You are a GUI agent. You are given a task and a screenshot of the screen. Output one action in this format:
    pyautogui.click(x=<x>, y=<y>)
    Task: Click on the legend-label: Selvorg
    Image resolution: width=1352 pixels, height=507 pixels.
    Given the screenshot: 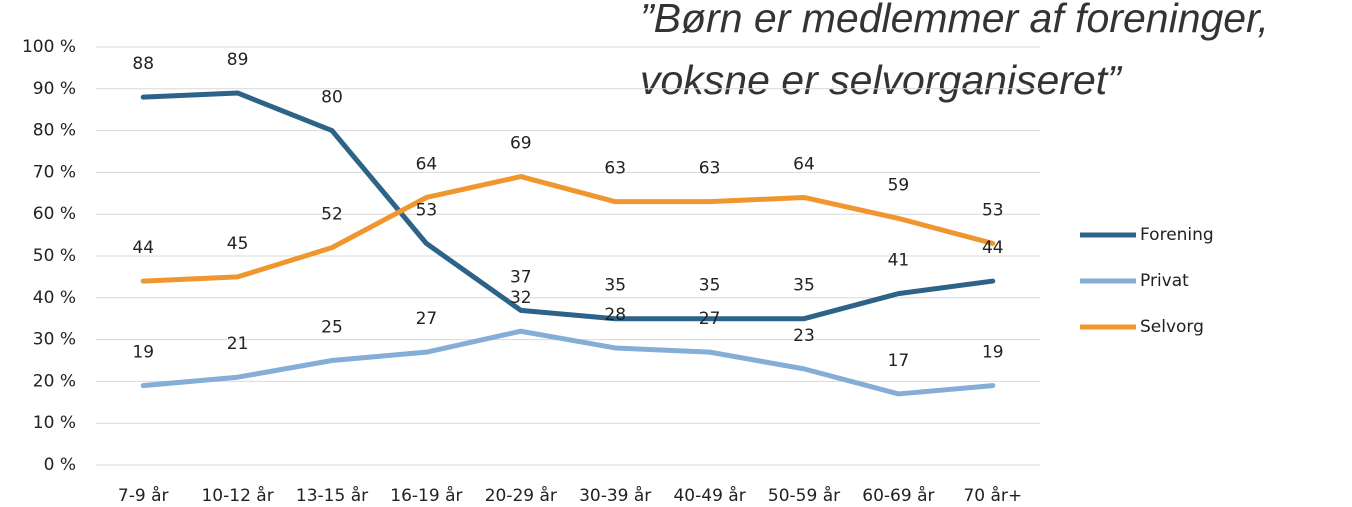 What is the action you would take?
    pyautogui.click(x=1172, y=327)
    